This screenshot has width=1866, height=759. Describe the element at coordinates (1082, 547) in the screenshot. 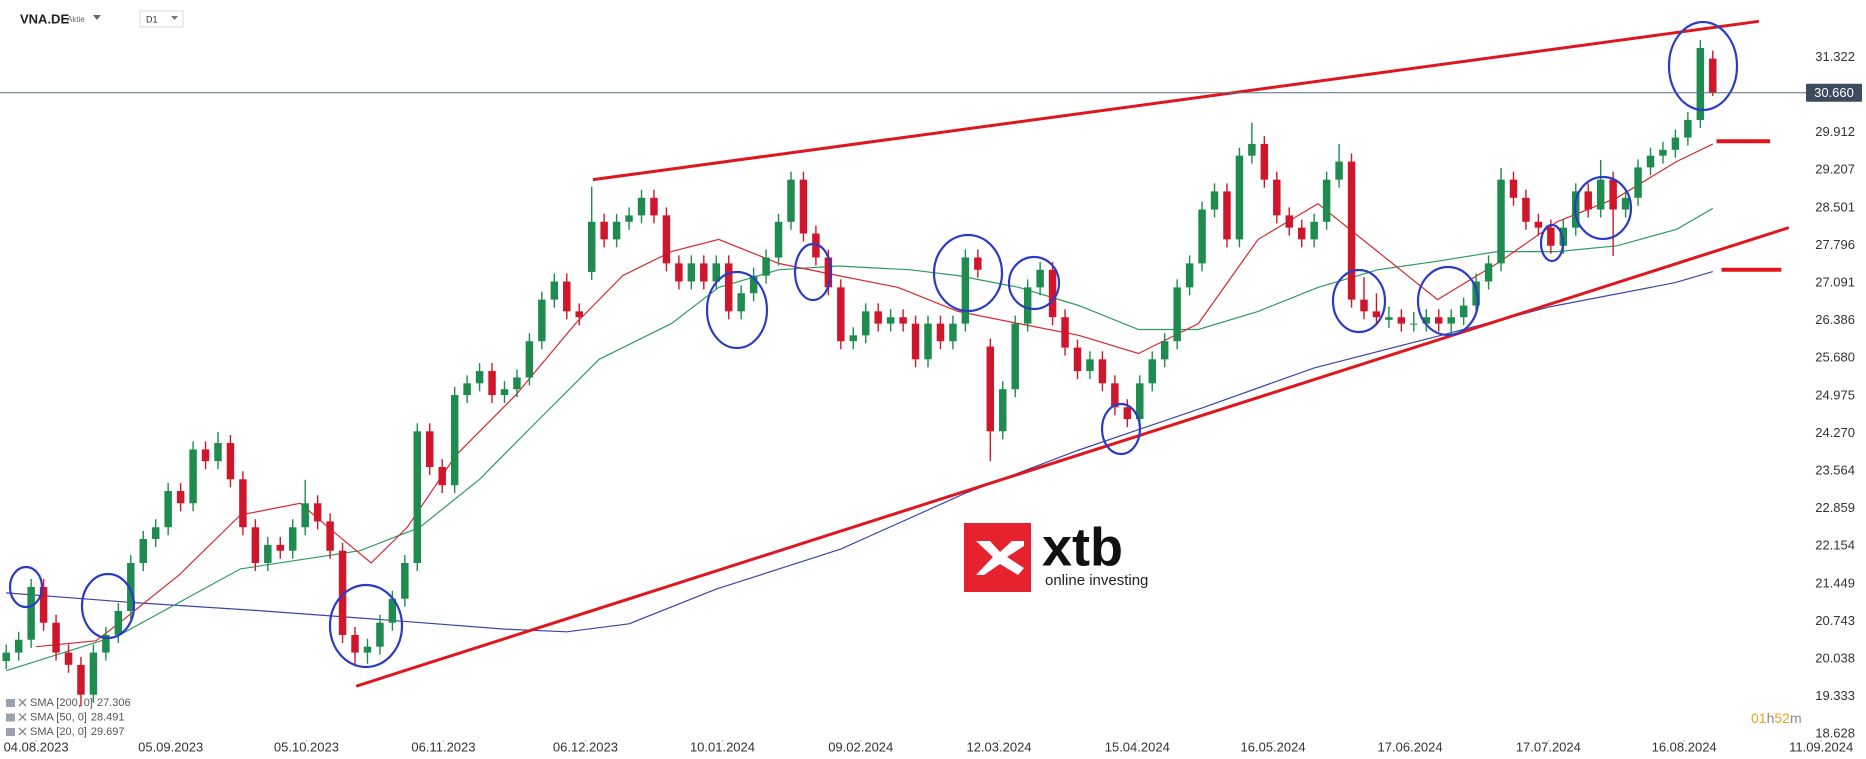

I see `logo-text: xtb` at that location.